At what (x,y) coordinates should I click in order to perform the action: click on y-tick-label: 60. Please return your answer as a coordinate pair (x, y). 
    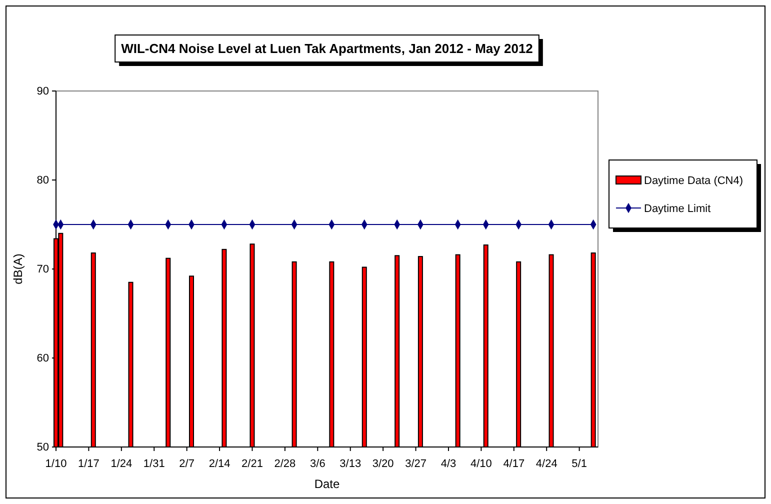
    Looking at the image, I should click on (42, 358).